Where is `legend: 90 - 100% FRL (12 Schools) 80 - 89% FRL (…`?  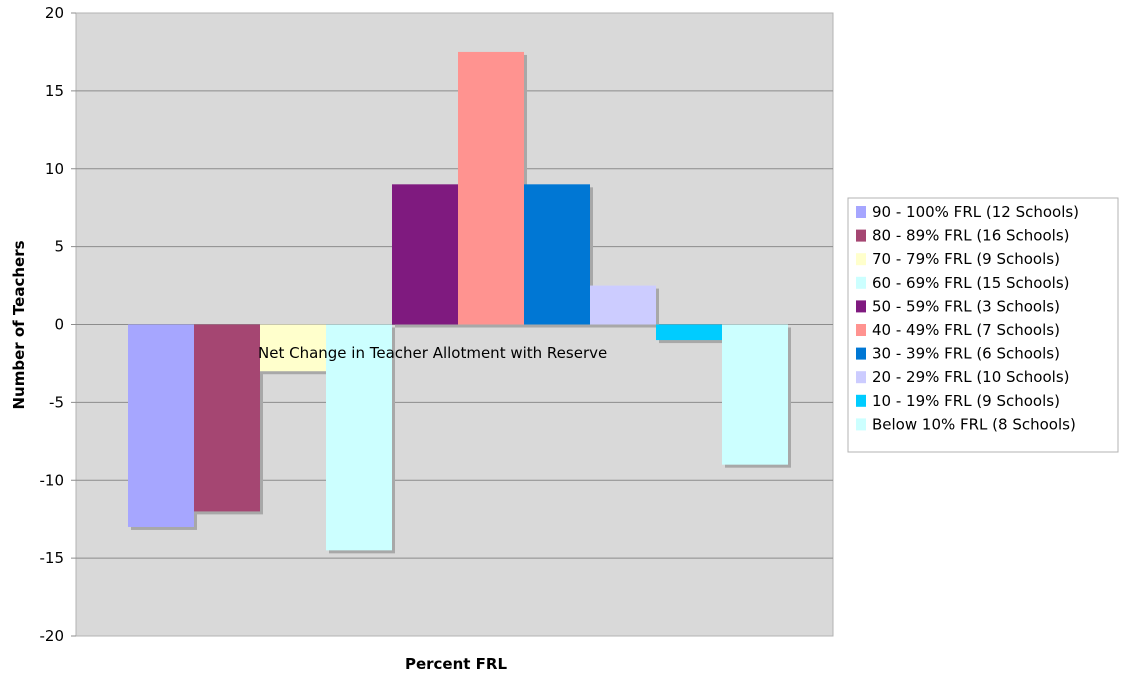 legend: 90 - 100% FRL (12 Schools) 80 - 89% FRL (… is located at coordinates (983, 325).